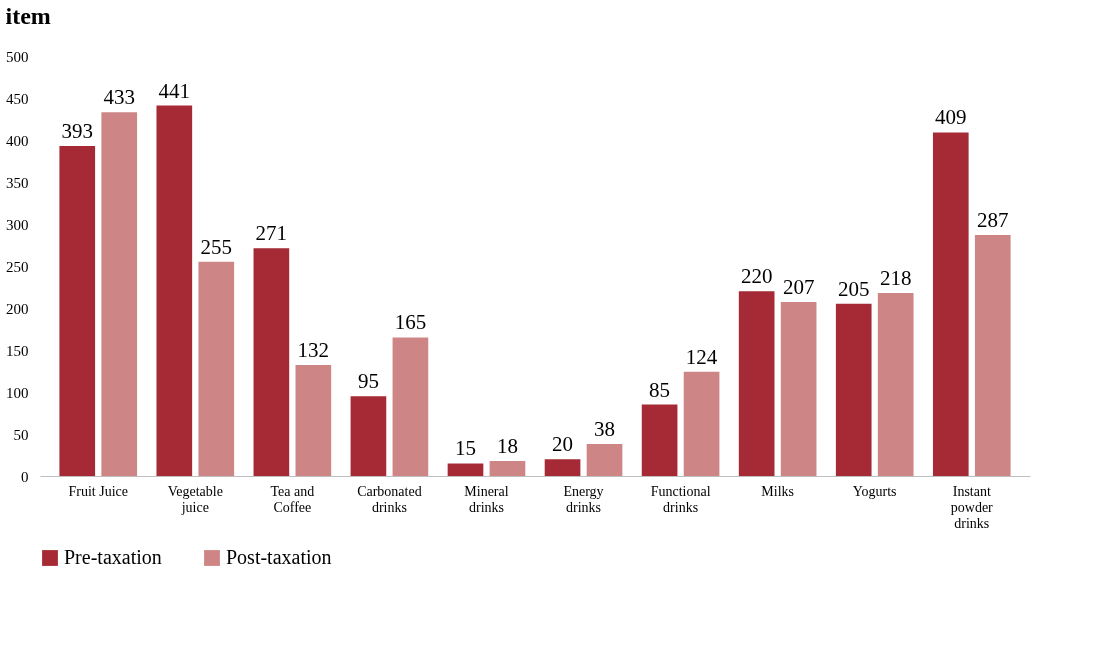 This screenshot has height=653, width=1110. I want to click on data-label: 433, so click(119, 97).